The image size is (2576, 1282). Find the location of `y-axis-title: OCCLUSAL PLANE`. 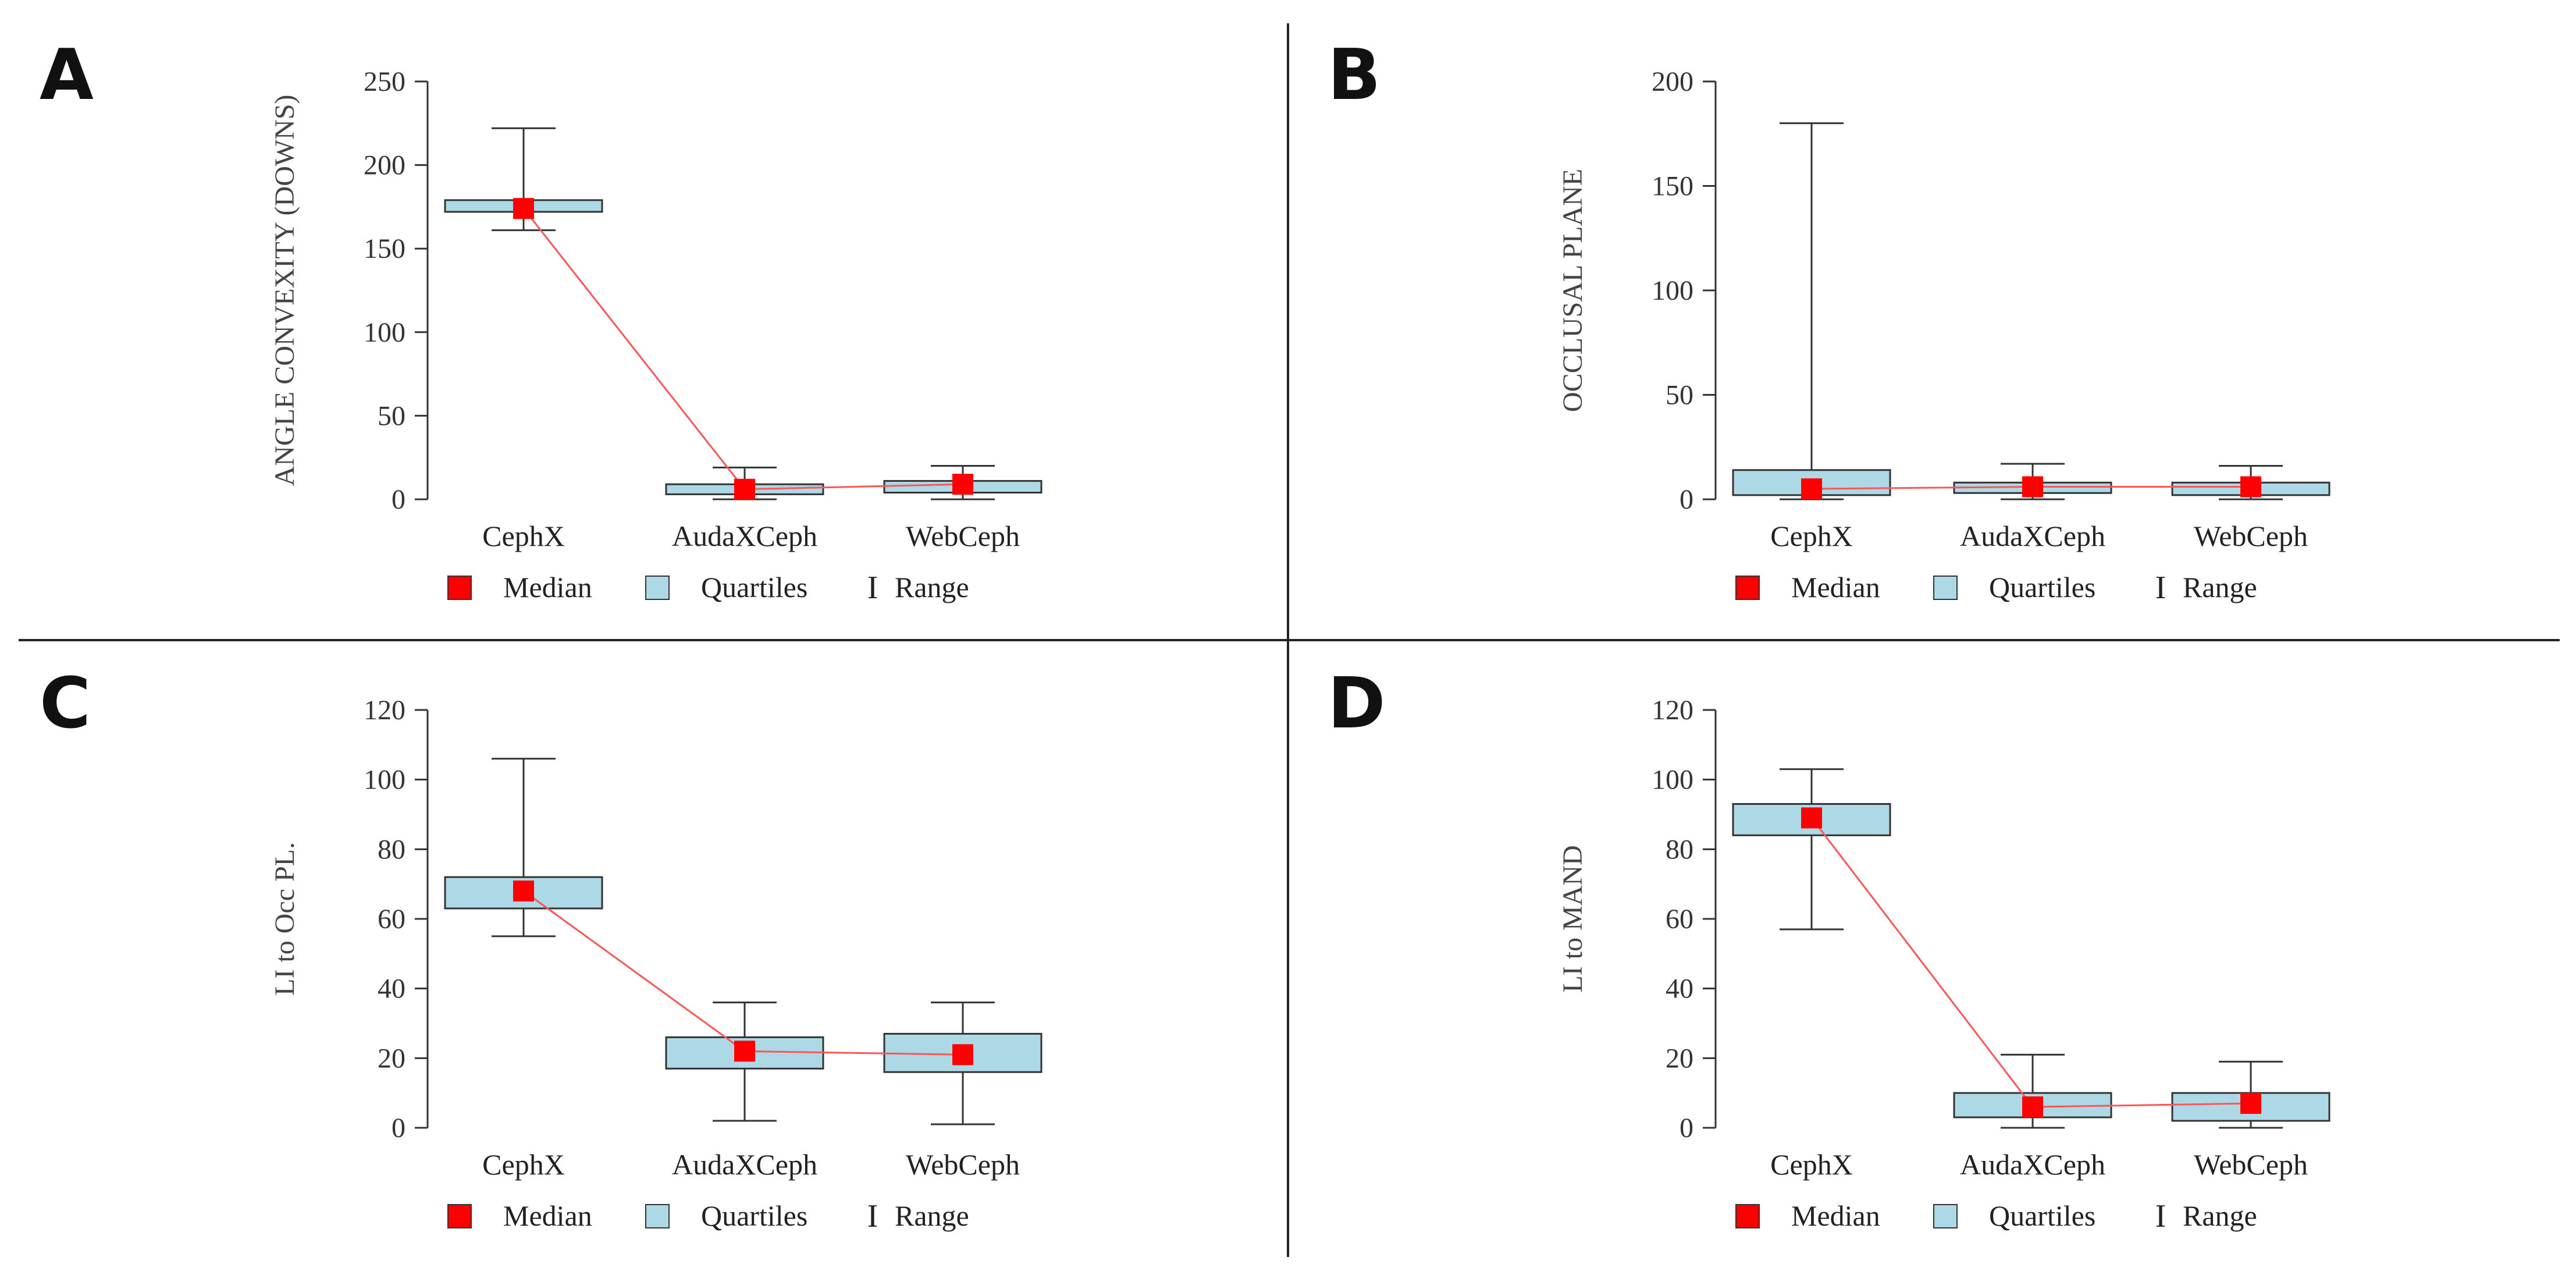

y-axis-title: OCCLUSAL PLANE is located at coordinates (1572, 290).